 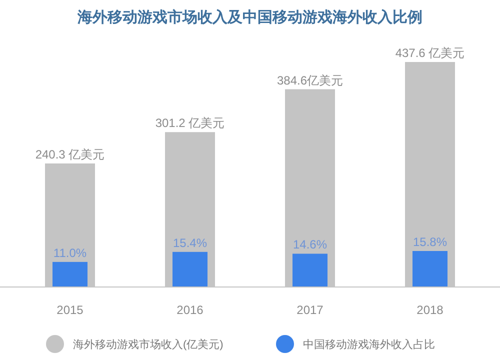 I want to click on legend-label: 中国移动游戏海外收入占比, so click(x=369, y=344).